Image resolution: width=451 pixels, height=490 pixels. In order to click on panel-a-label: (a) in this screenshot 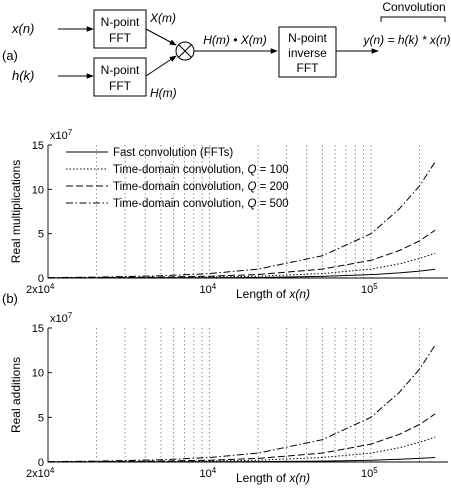, I will do `click(10, 55)`.